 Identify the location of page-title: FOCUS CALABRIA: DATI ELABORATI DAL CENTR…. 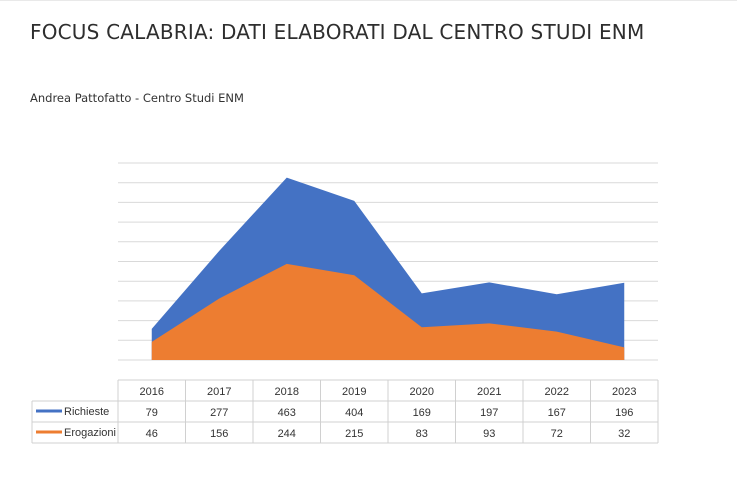
(337, 32).